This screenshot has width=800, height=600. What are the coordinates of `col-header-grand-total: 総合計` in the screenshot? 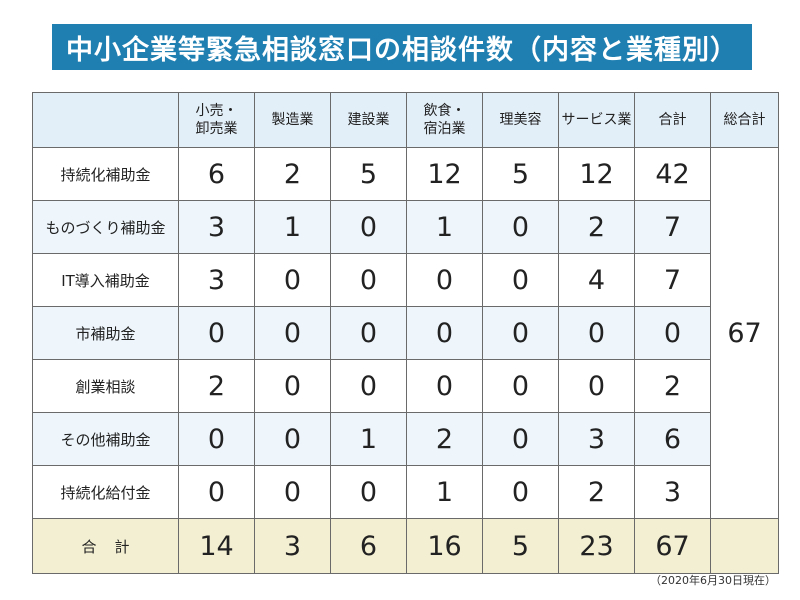 It's located at (744, 120).